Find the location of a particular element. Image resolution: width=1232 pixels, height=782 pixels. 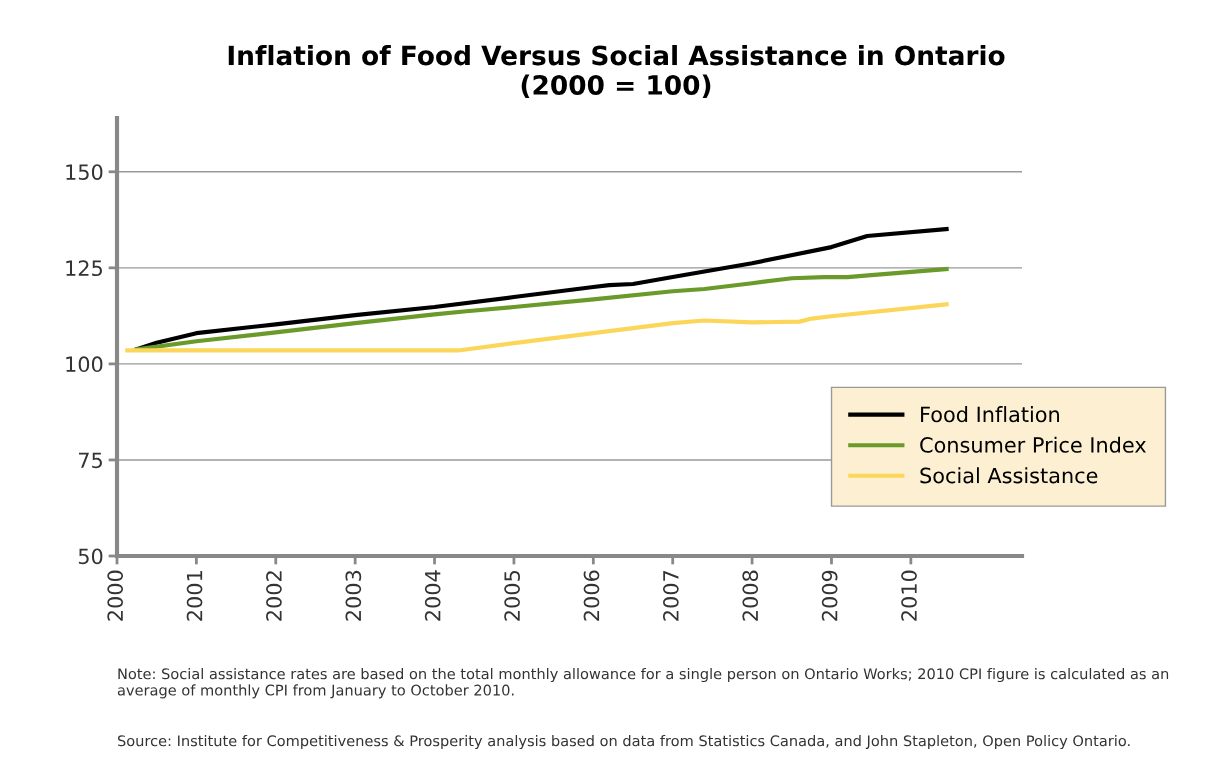

x-tick-label: 2007 is located at coordinates (670, 595).